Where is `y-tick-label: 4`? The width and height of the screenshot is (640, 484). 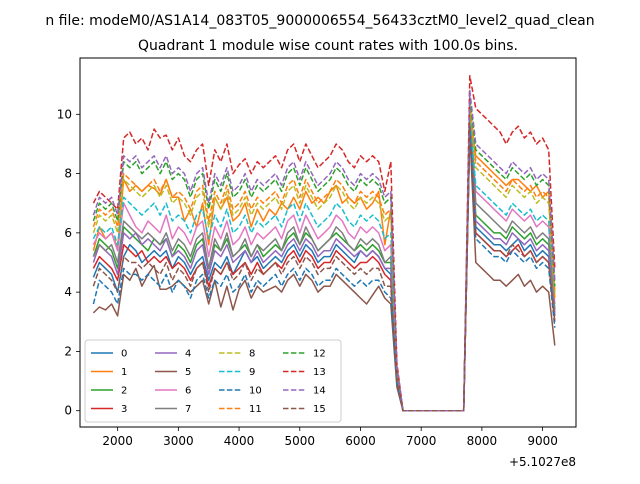 y-tick-label: 4 is located at coordinates (68, 292).